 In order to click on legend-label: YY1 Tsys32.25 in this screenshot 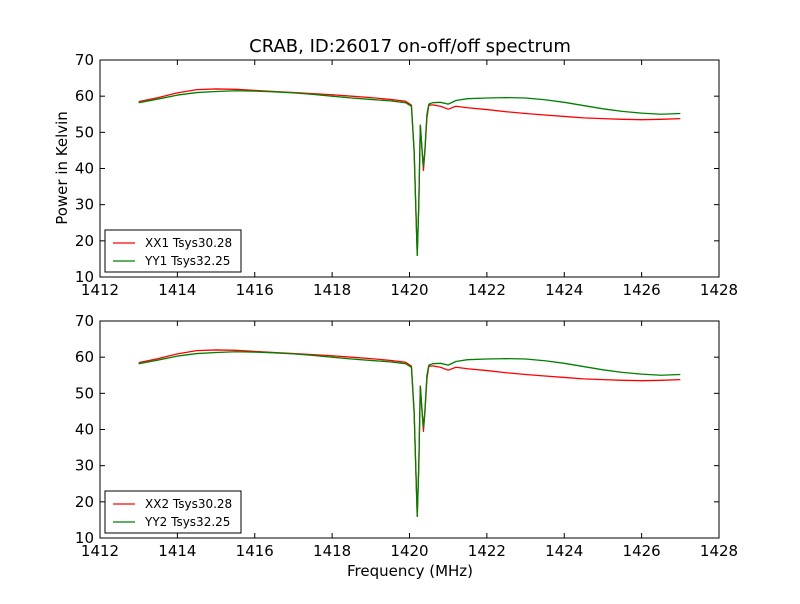, I will do `click(187, 261)`.